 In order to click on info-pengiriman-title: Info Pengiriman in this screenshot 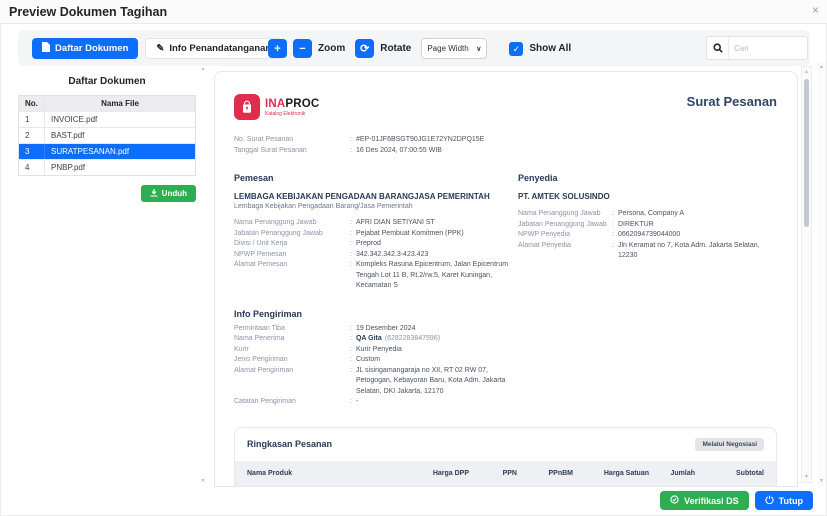, I will do `click(268, 313)`.